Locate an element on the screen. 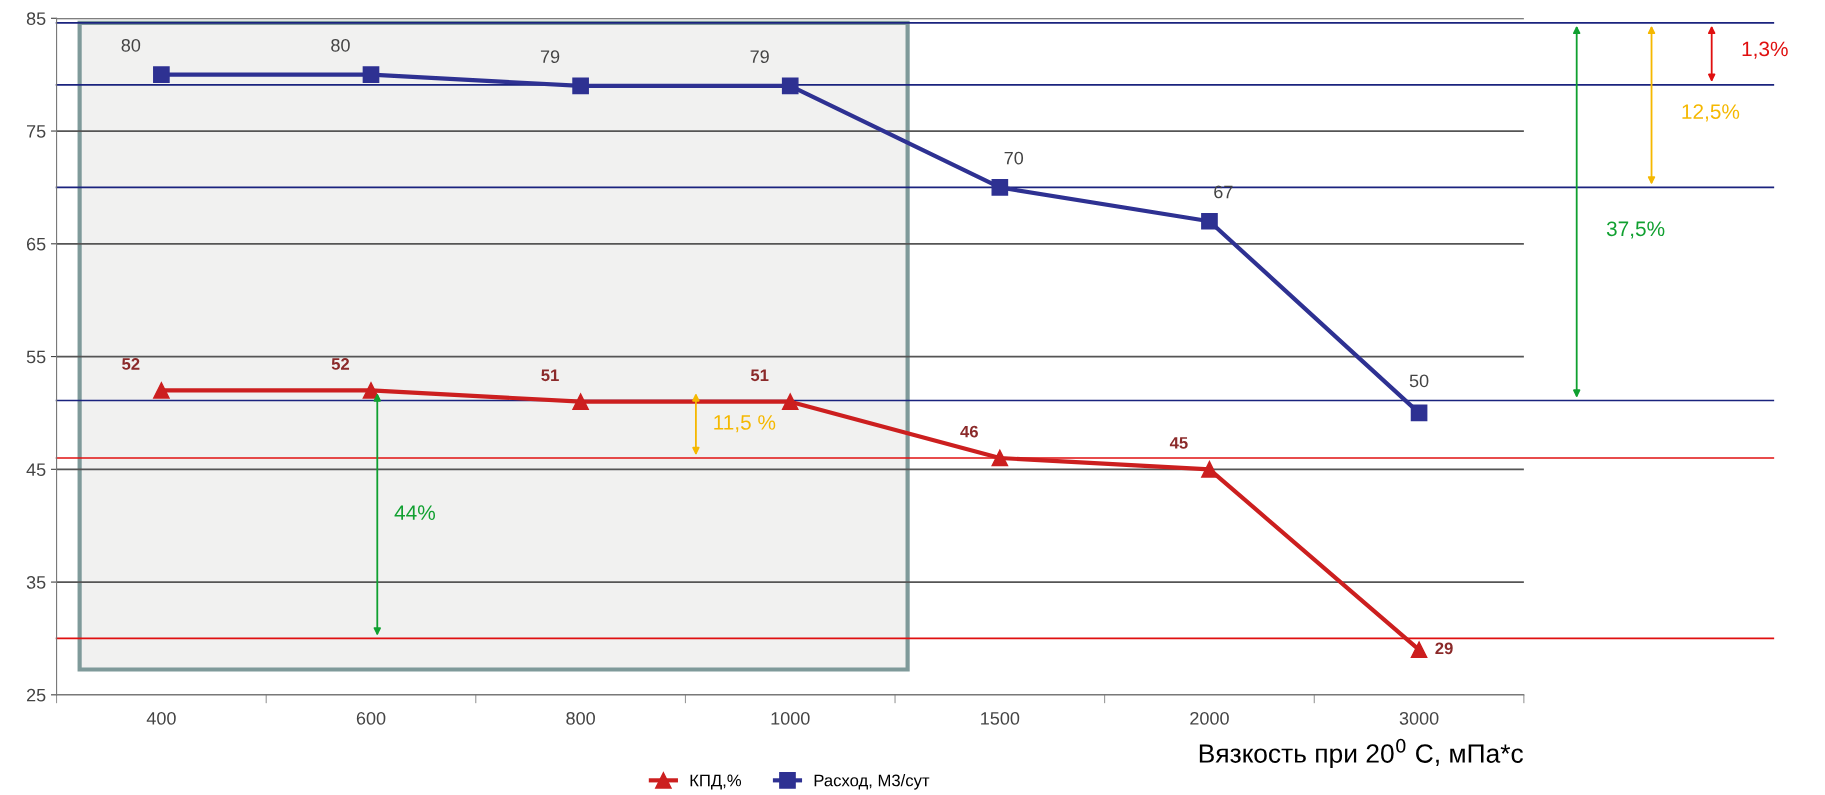 This screenshot has height=795, width=1825. x-tick-label: 1500 is located at coordinates (1000, 718).